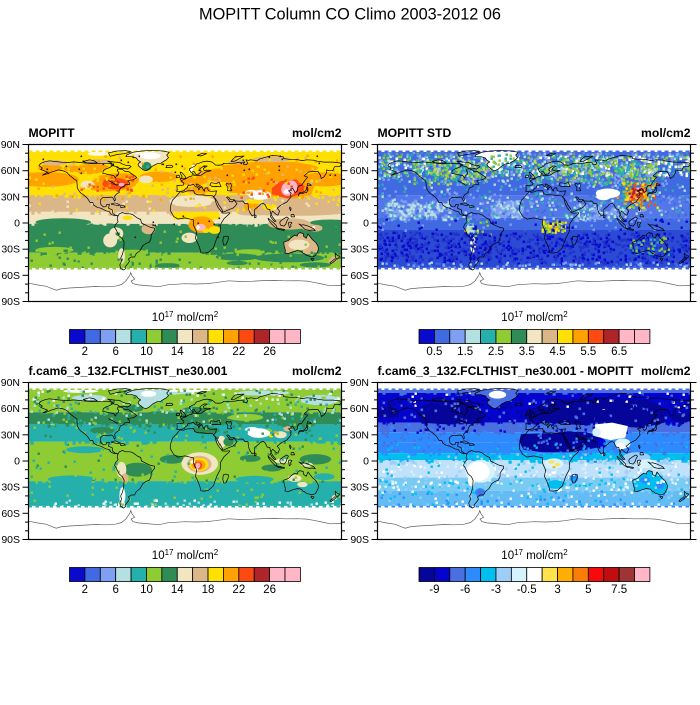  I want to click on svg-text: 5, so click(588, 590).